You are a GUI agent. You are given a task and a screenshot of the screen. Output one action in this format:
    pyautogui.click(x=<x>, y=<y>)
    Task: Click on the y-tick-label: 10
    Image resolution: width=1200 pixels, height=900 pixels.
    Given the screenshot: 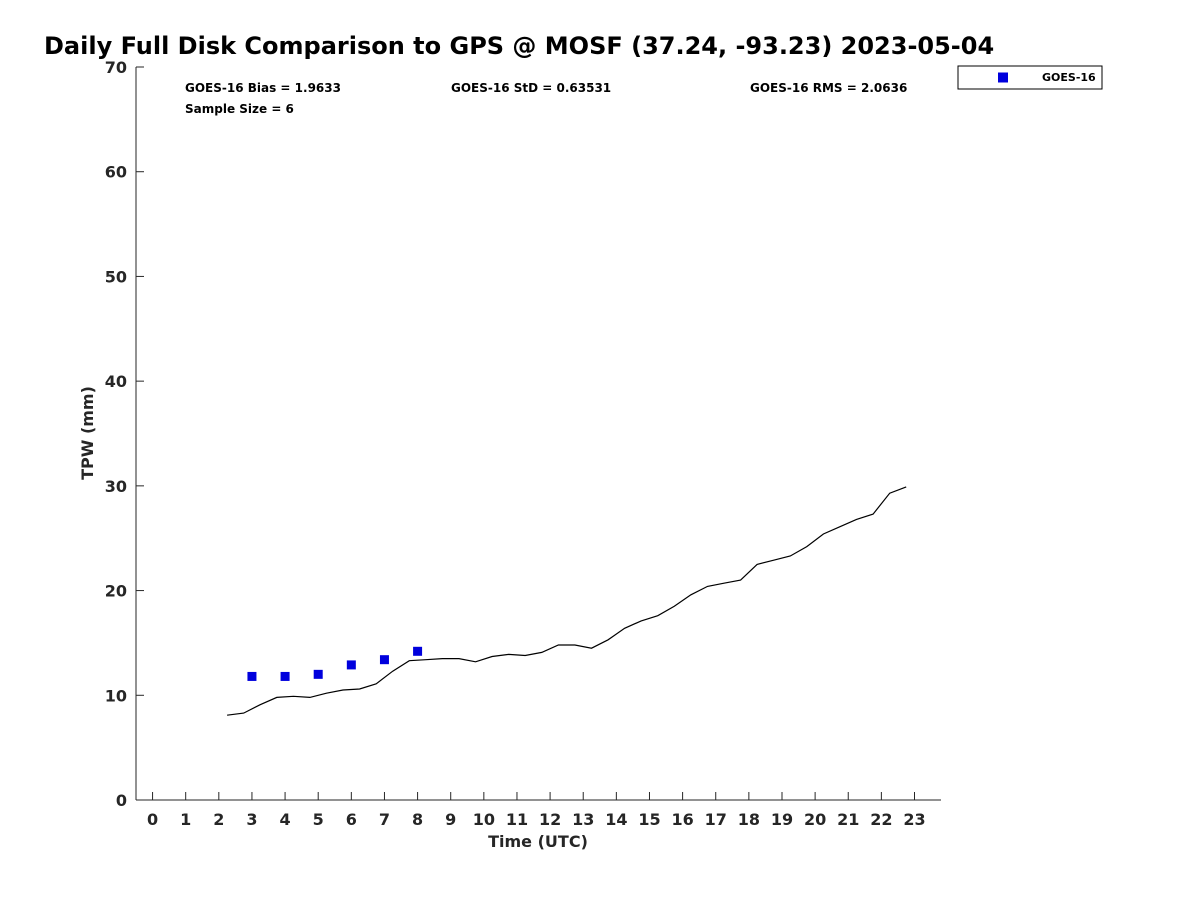 What is the action you would take?
    pyautogui.click(x=116, y=695)
    